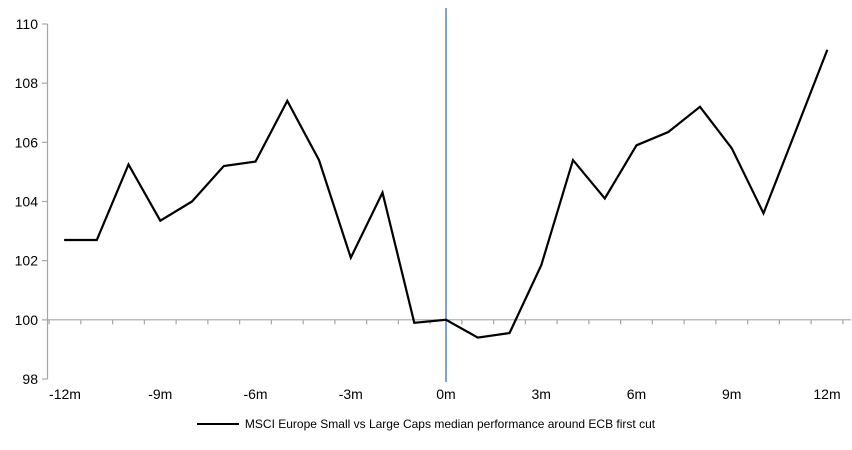 The image size is (852, 450). What do you see at coordinates (160, 394) in the screenshot?
I see `x-axis-tick-label: -9m` at bounding box center [160, 394].